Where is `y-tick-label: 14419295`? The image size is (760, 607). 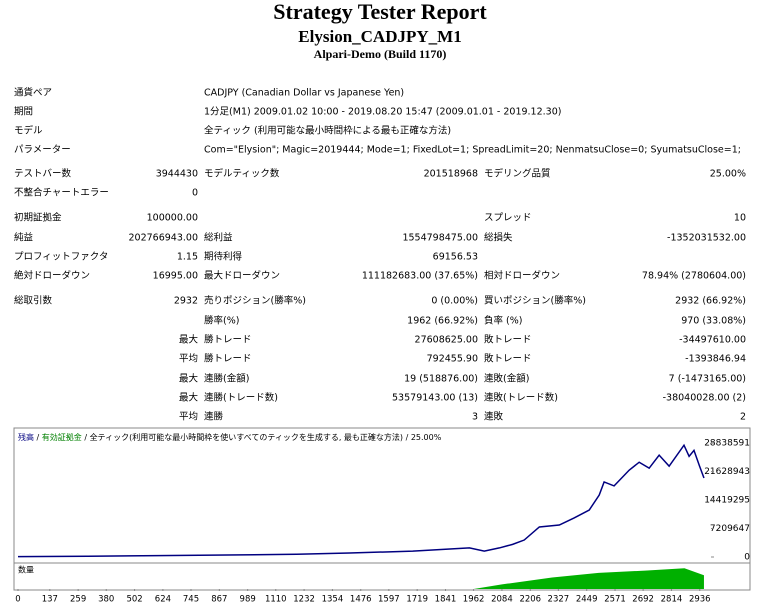 y-tick-label: 14419295 is located at coordinates (727, 501).